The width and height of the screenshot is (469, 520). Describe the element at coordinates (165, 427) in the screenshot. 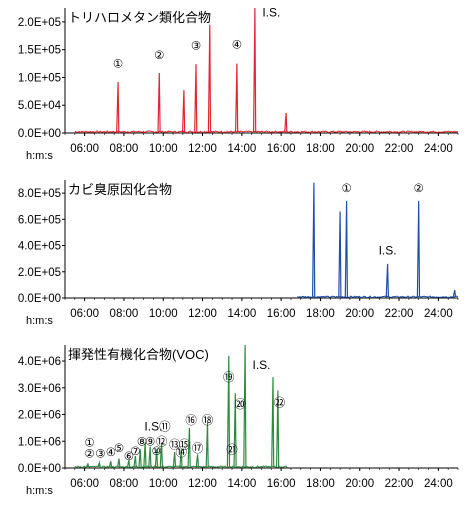

I see `peak-annotation: ⑪` at that location.